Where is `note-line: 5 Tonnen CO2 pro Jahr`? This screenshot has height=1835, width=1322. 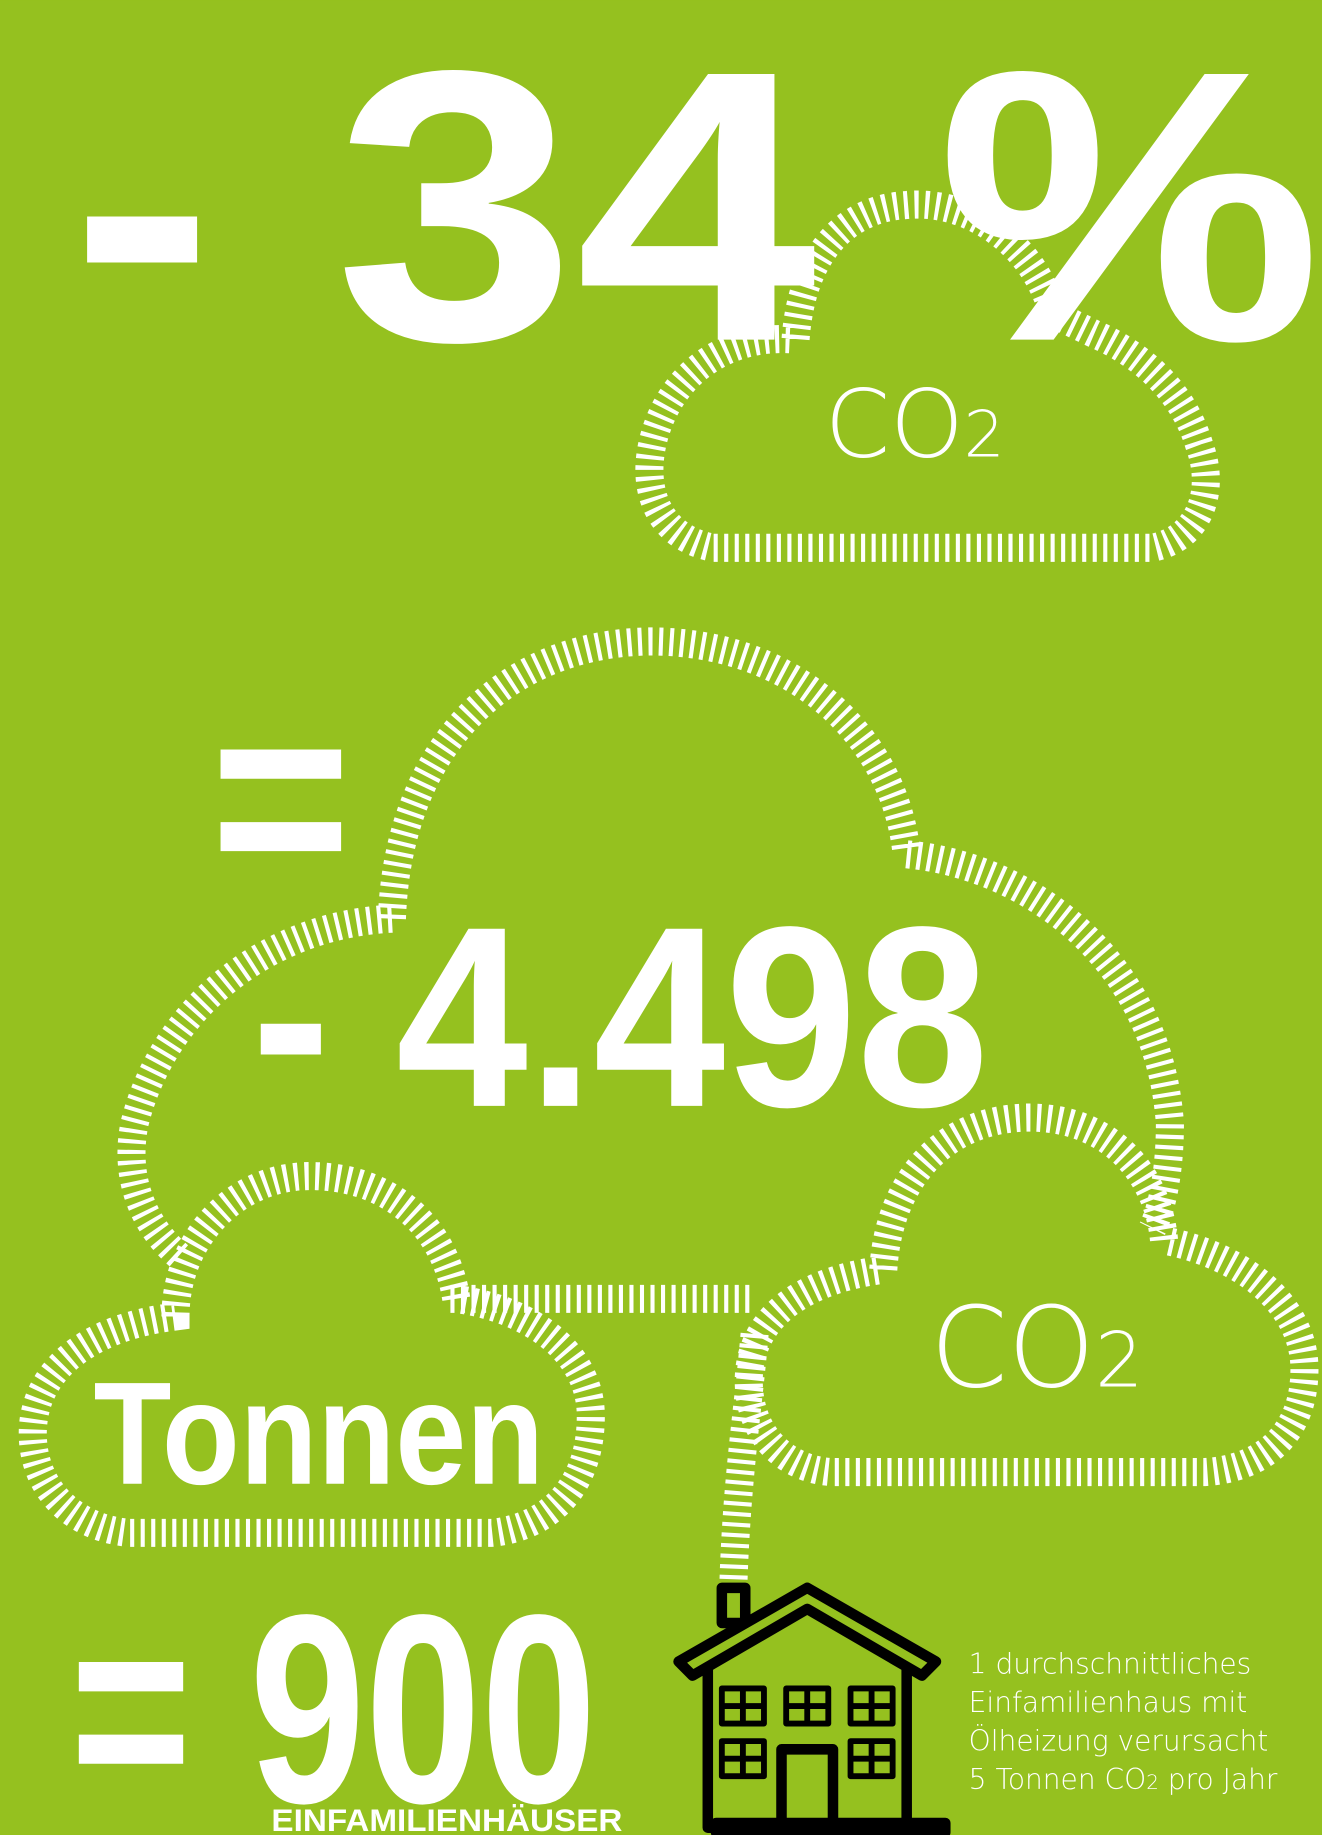
note-line: 5 Tonnen CO2 pro Jahr is located at coordinates (1123, 1779).